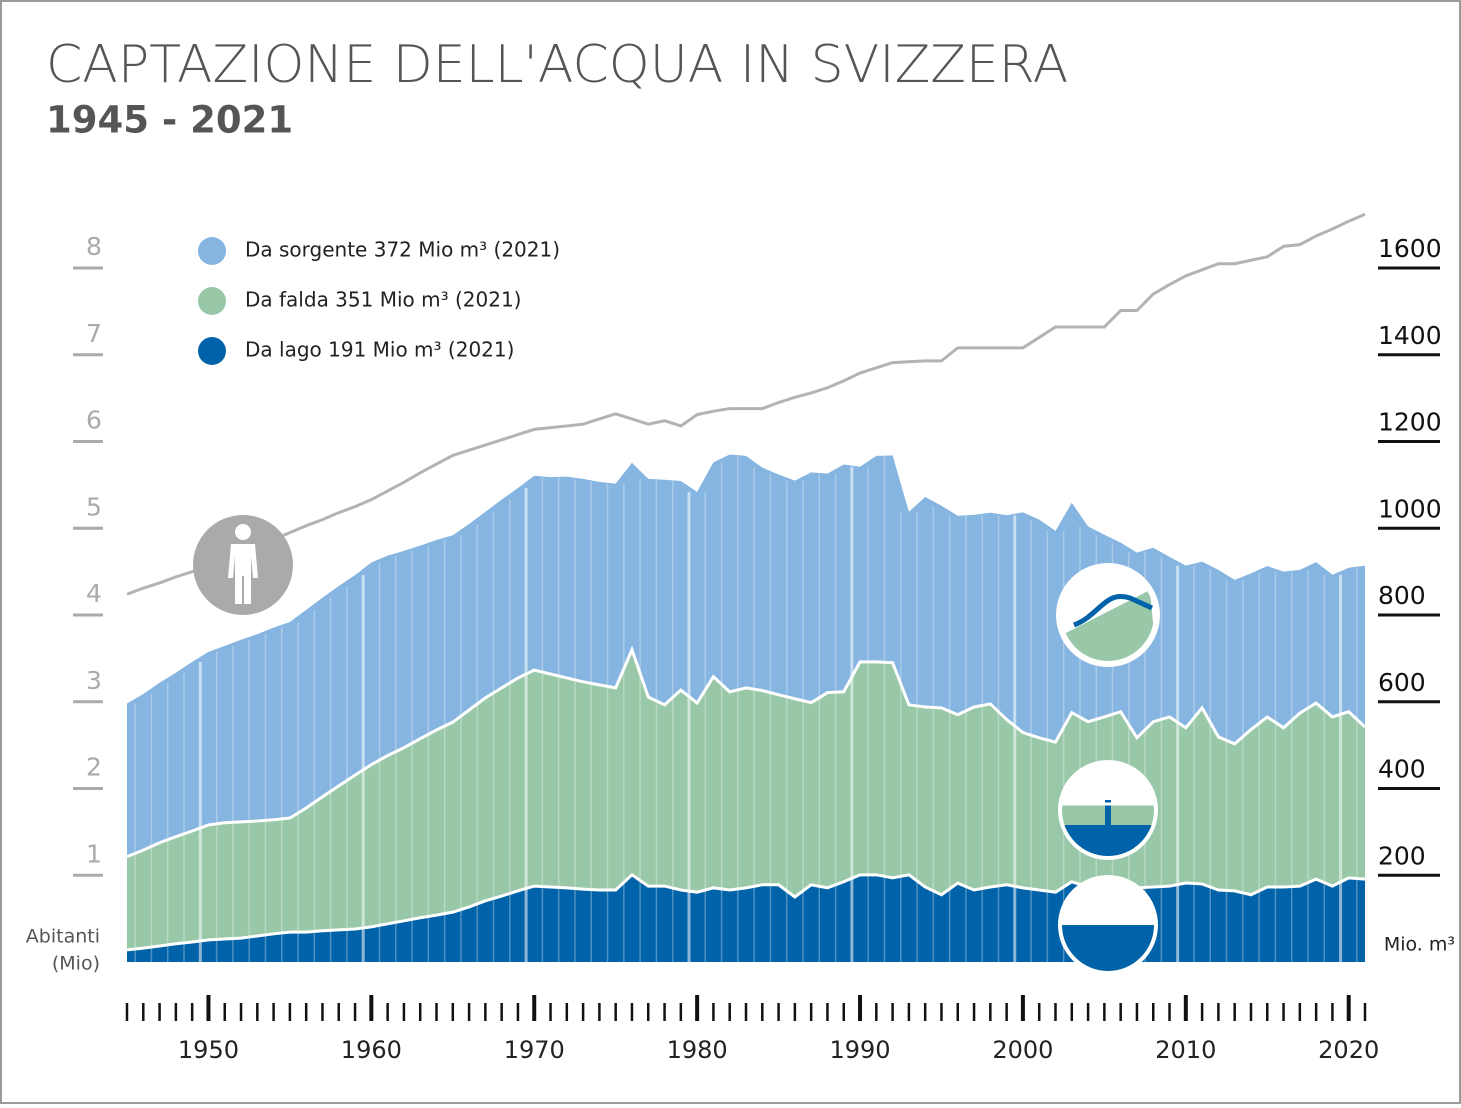 The height and width of the screenshot is (1108, 1461). Describe the element at coordinates (169, 120) in the screenshot. I see `chart-subtitle: 1945 - 2021` at that location.